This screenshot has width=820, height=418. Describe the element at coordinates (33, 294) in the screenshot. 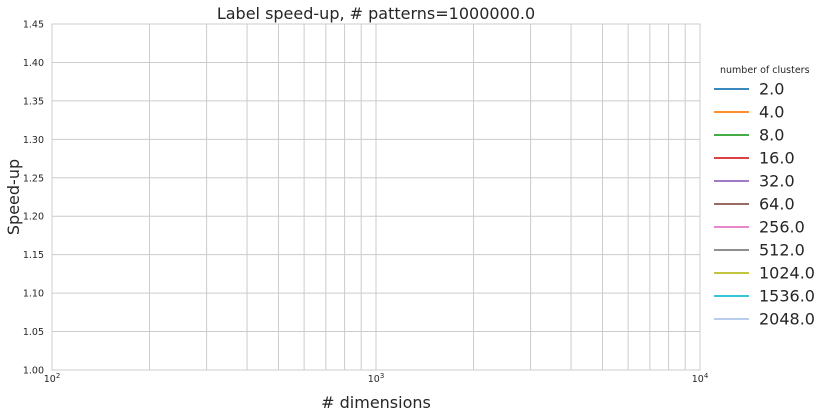

I see `y-tick-label: 1.10` at that location.